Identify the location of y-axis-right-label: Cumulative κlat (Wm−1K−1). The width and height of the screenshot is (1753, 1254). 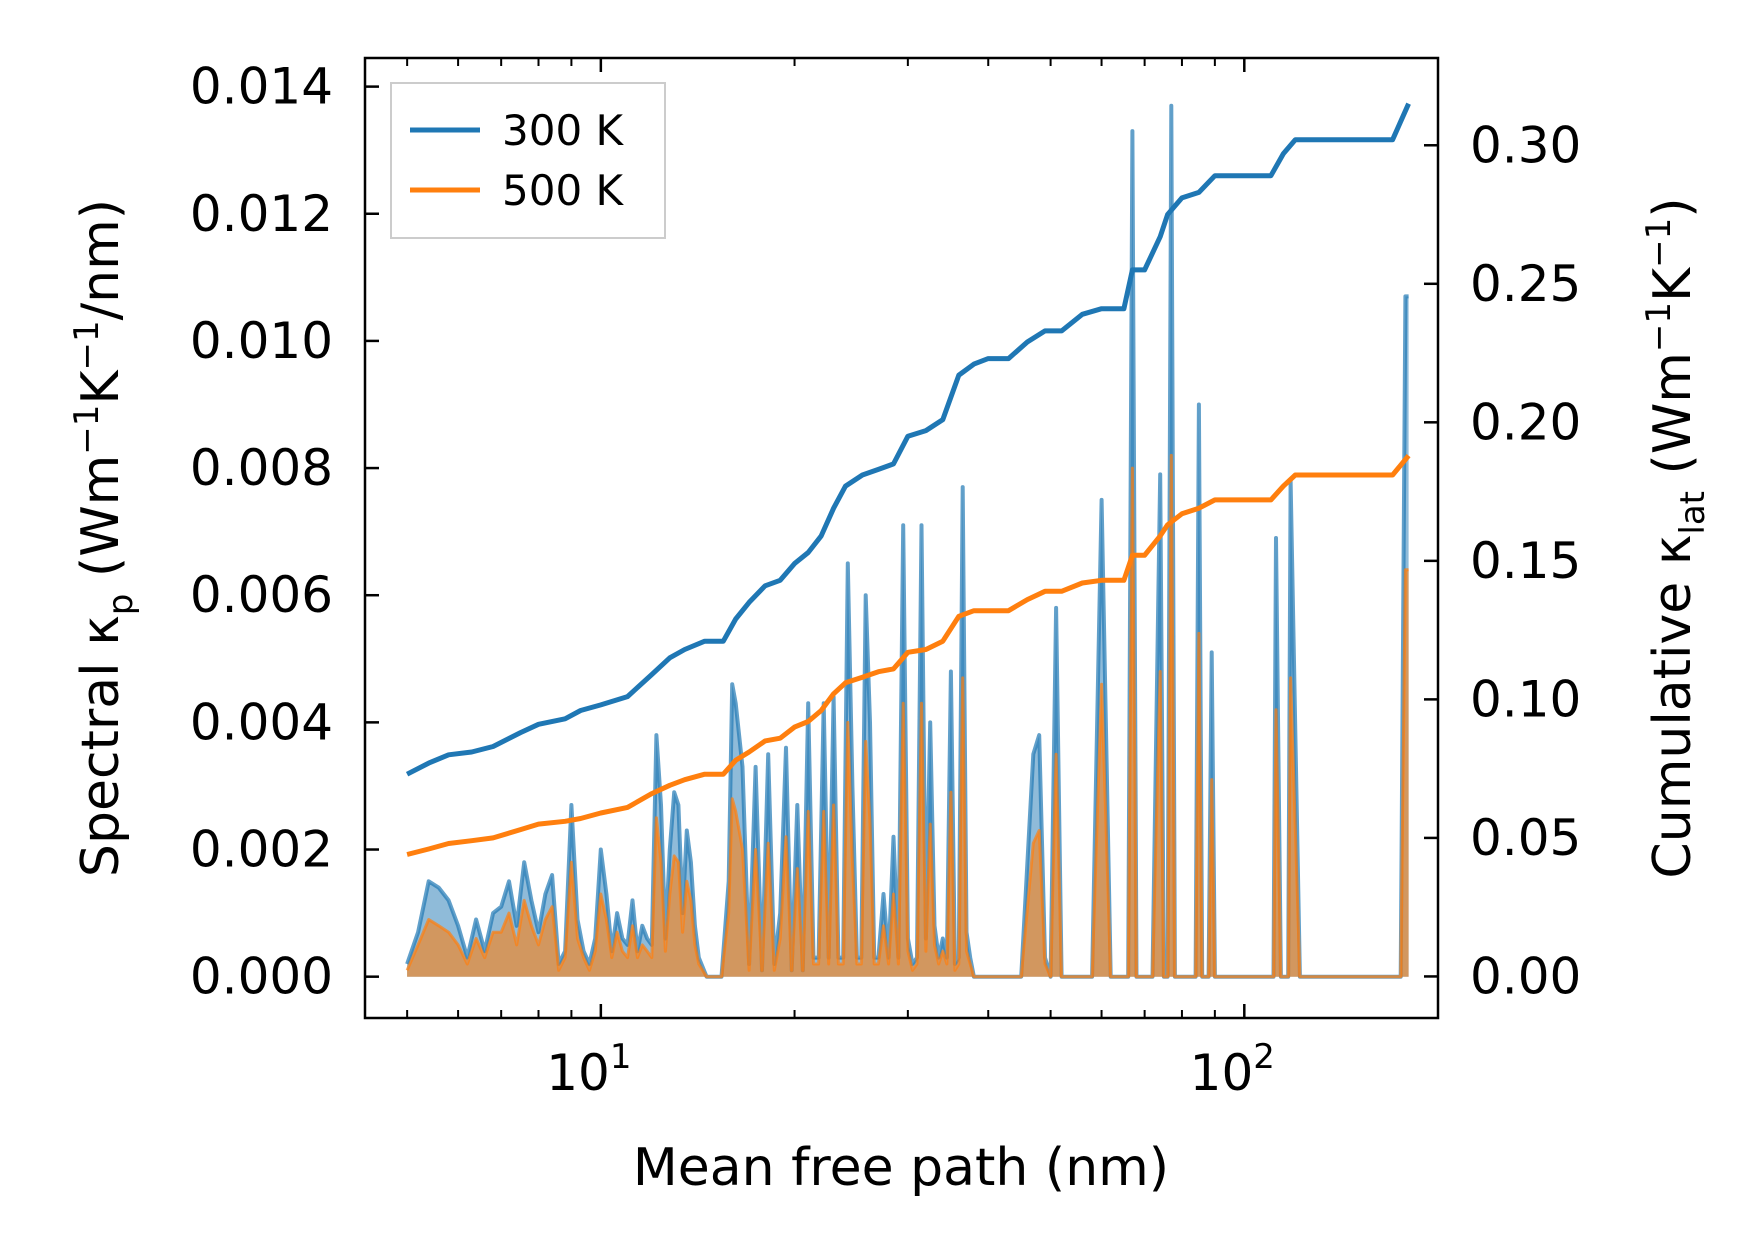
(1676, 537).